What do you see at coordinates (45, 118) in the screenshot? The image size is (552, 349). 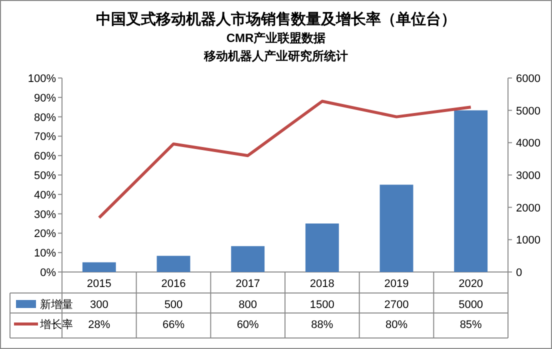 I see `y-tick-label: 80%` at bounding box center [45, 118].